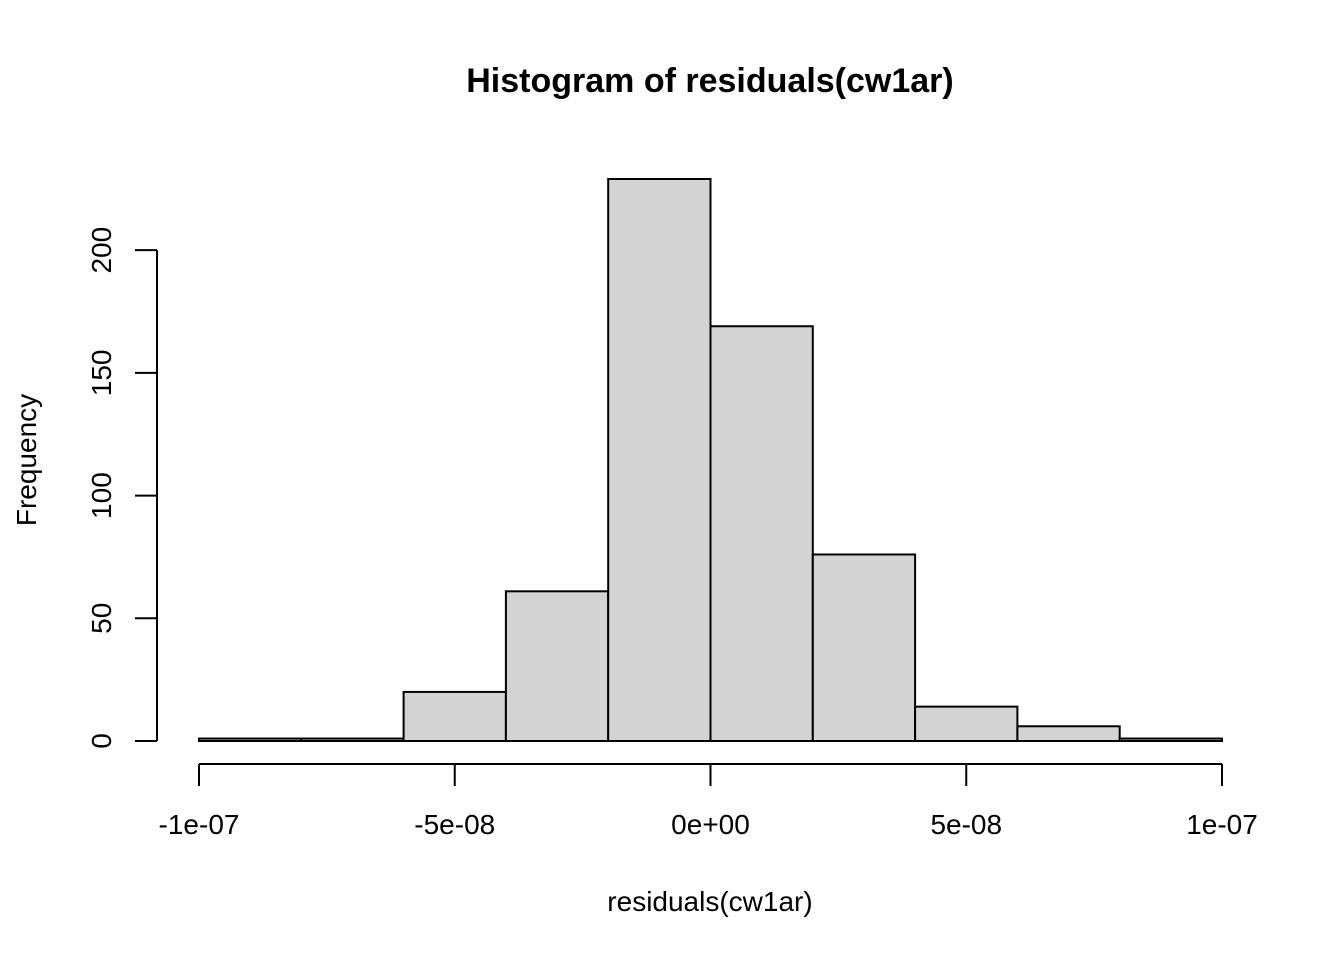  What do you see at coordinates (710, 824) in the screenshot?
I see `x-tick-label: 0e+00` at bounding box center [710, 824].